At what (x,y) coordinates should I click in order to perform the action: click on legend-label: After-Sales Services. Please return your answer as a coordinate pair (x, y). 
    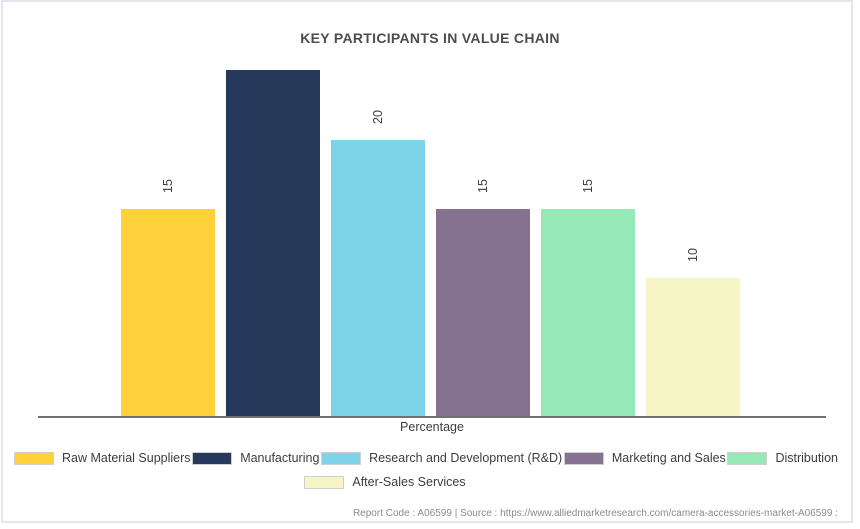
    Looking at the image, I should click on (409, 482).